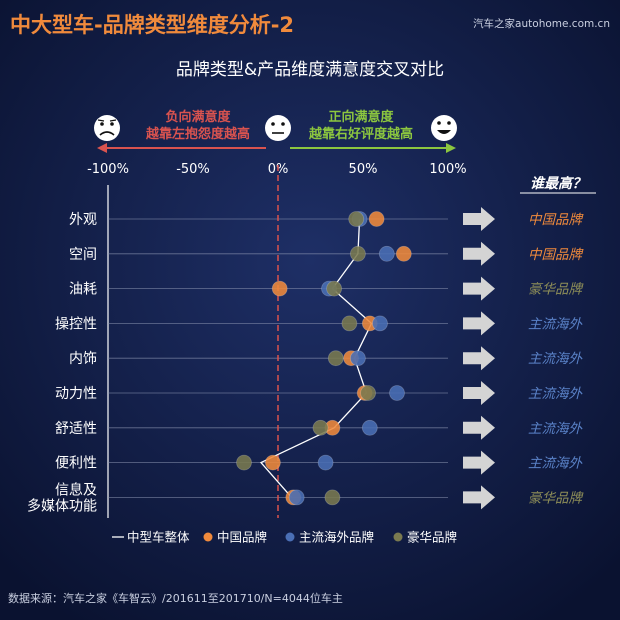  I want to click on category-label: 便利性, so click(76, 464).